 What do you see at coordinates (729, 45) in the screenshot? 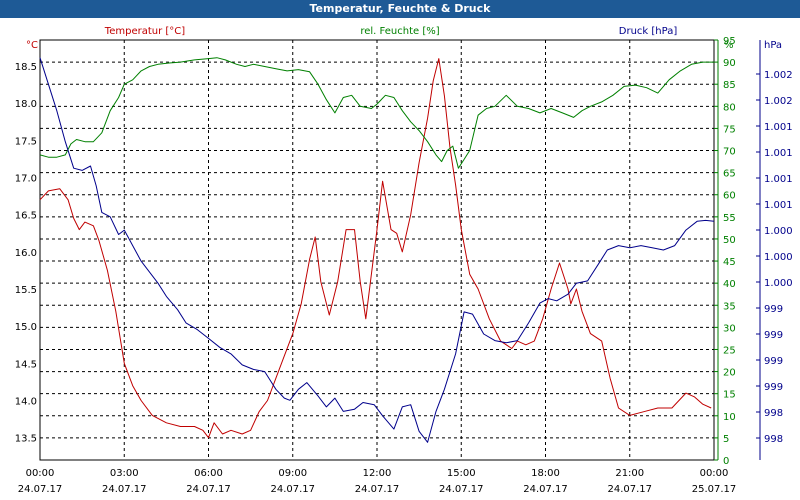
I see `humidity-unit-label: %` at bounding box center [729, 45].